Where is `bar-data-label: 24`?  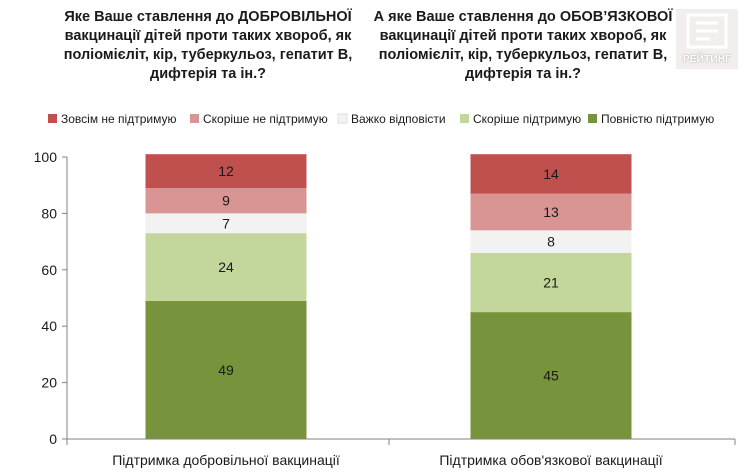
bar-data-label: 24 is located at coordinates (226, 267).